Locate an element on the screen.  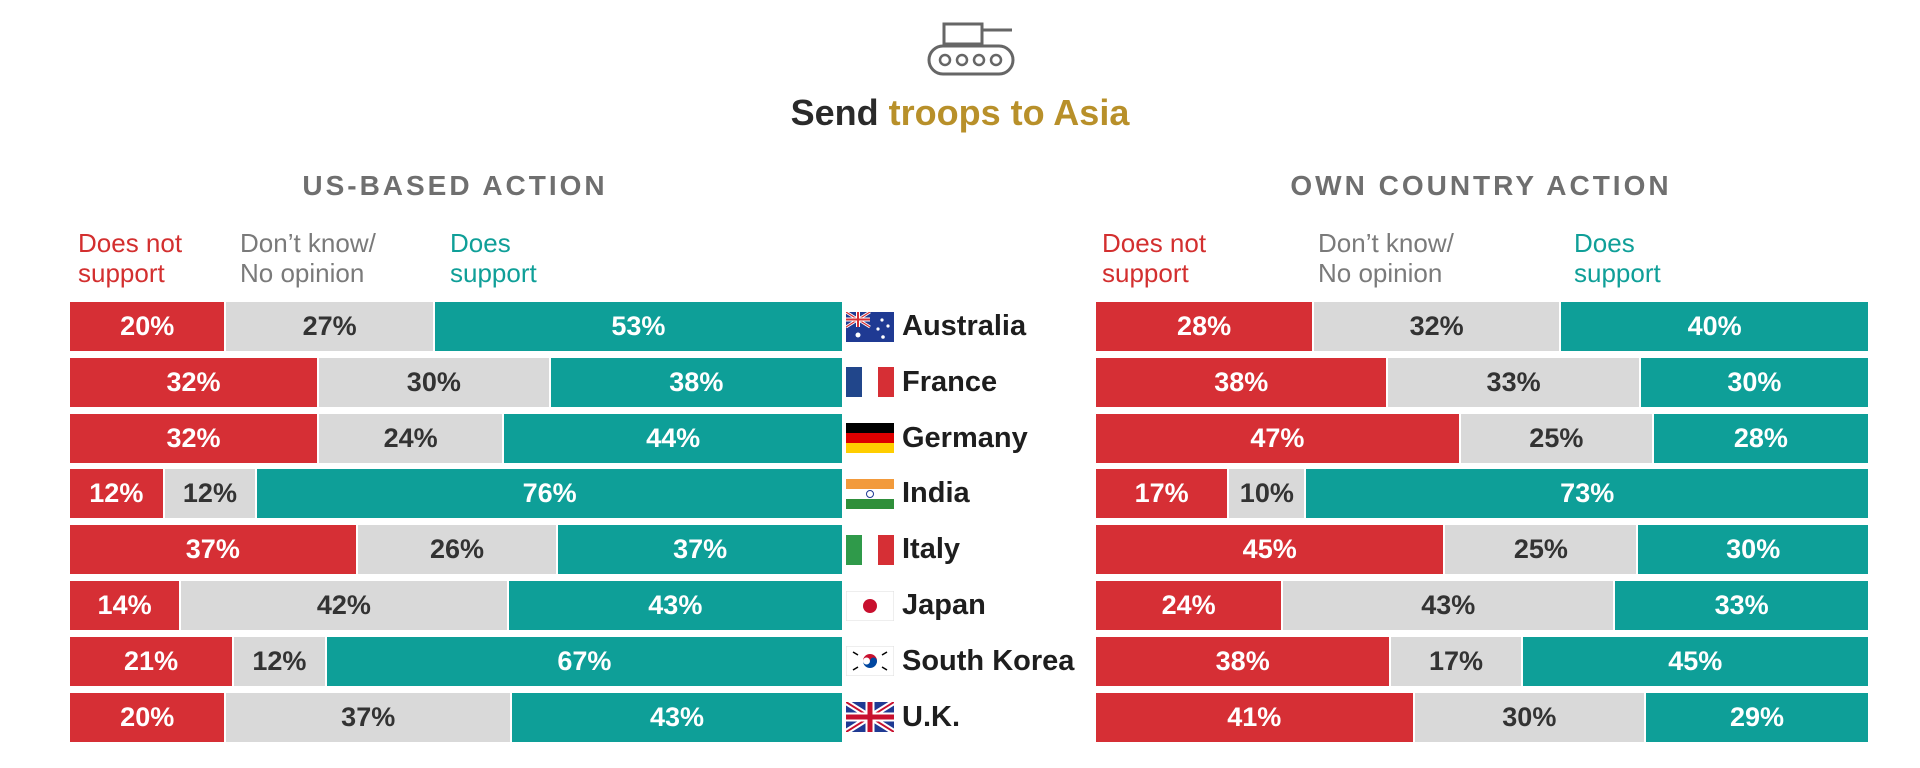
bar-segment-dont-know: 10% is located at coordinates (1266, 494).